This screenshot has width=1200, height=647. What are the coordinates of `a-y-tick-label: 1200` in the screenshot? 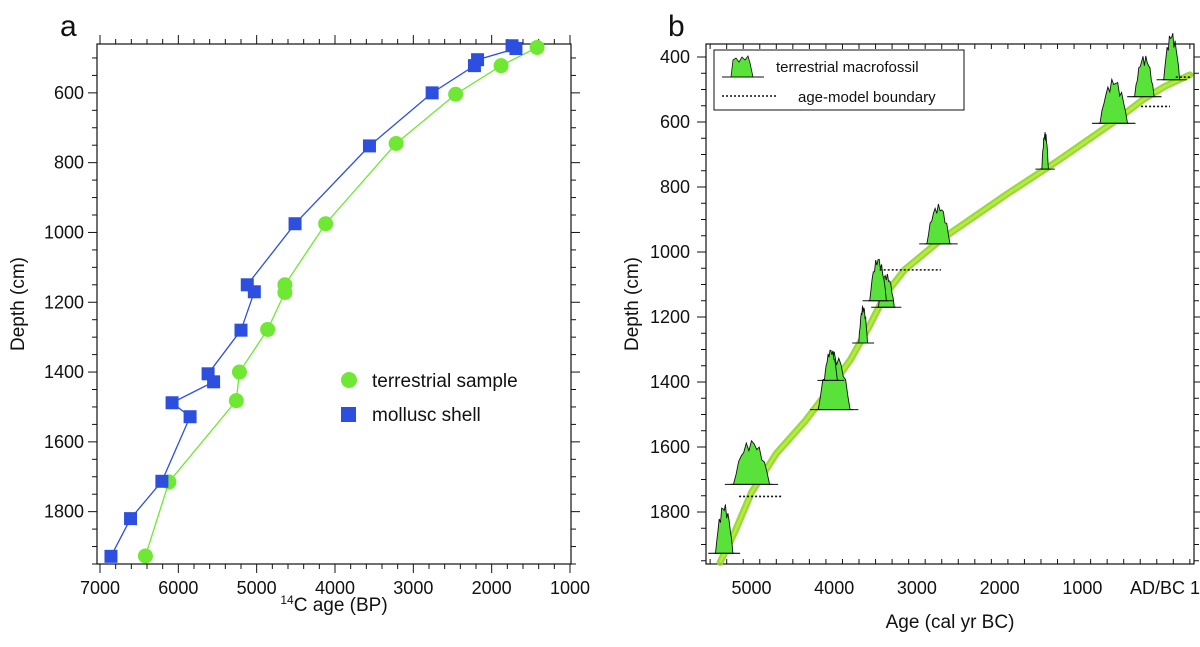 It's located at (64, 302).